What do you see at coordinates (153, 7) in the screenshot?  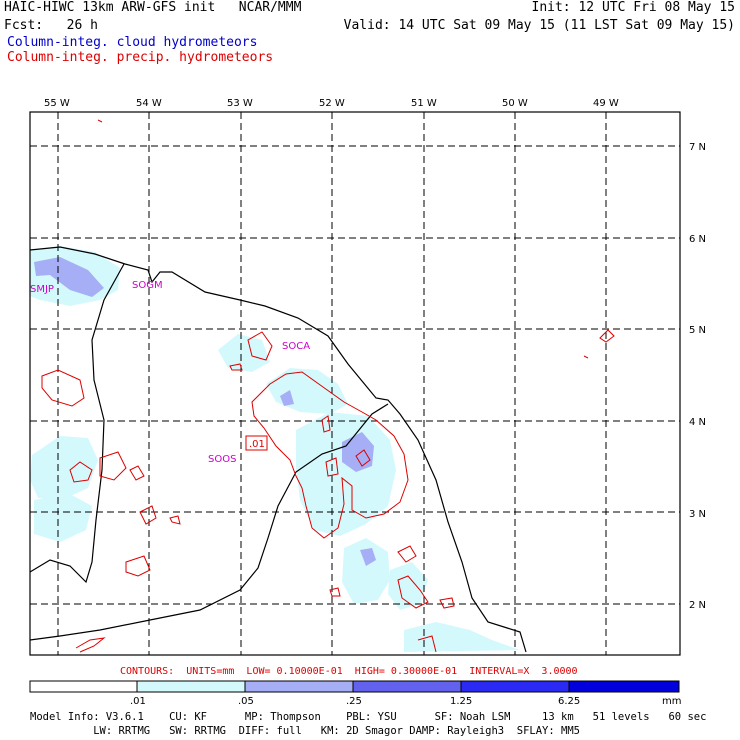 I see `model-title: HAIC-HIWC 13km ARW-GFS init NCAR/MMM` at bounding box center [153, 7].